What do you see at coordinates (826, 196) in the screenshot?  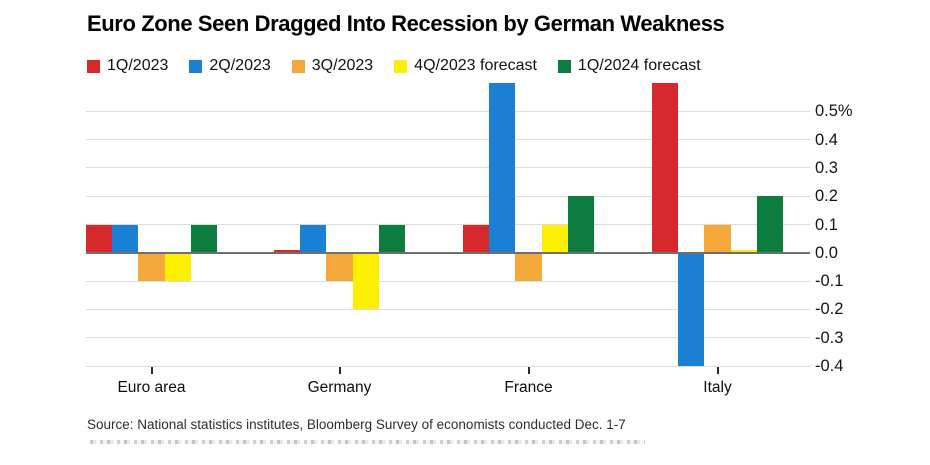 I see `y-axis-label: 0.2` at bounding box center [826, 196].